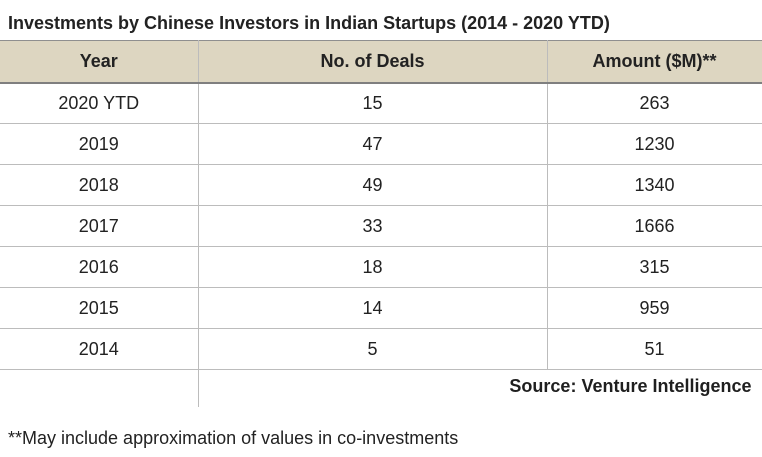  Describe the element at coordinates (373, 62) in the screenshot. I see `column-header-deals: No. of Deals` at that location.